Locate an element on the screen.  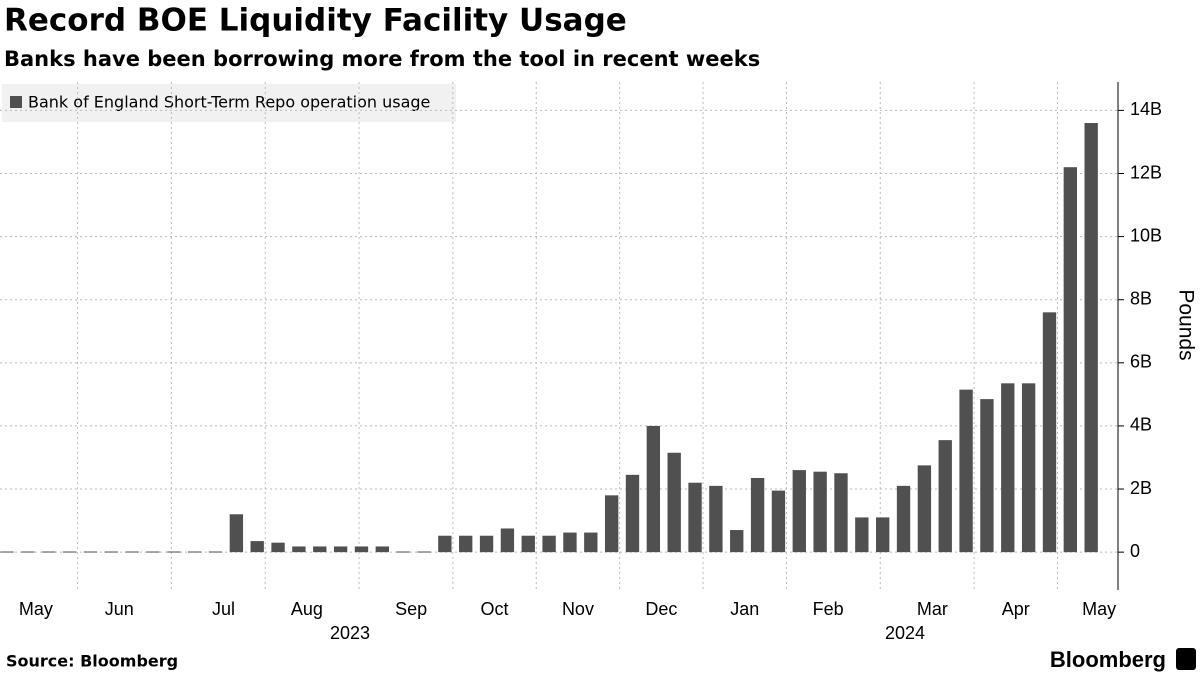
y-tick-label: 6B is located at coordinates (1141, 362).